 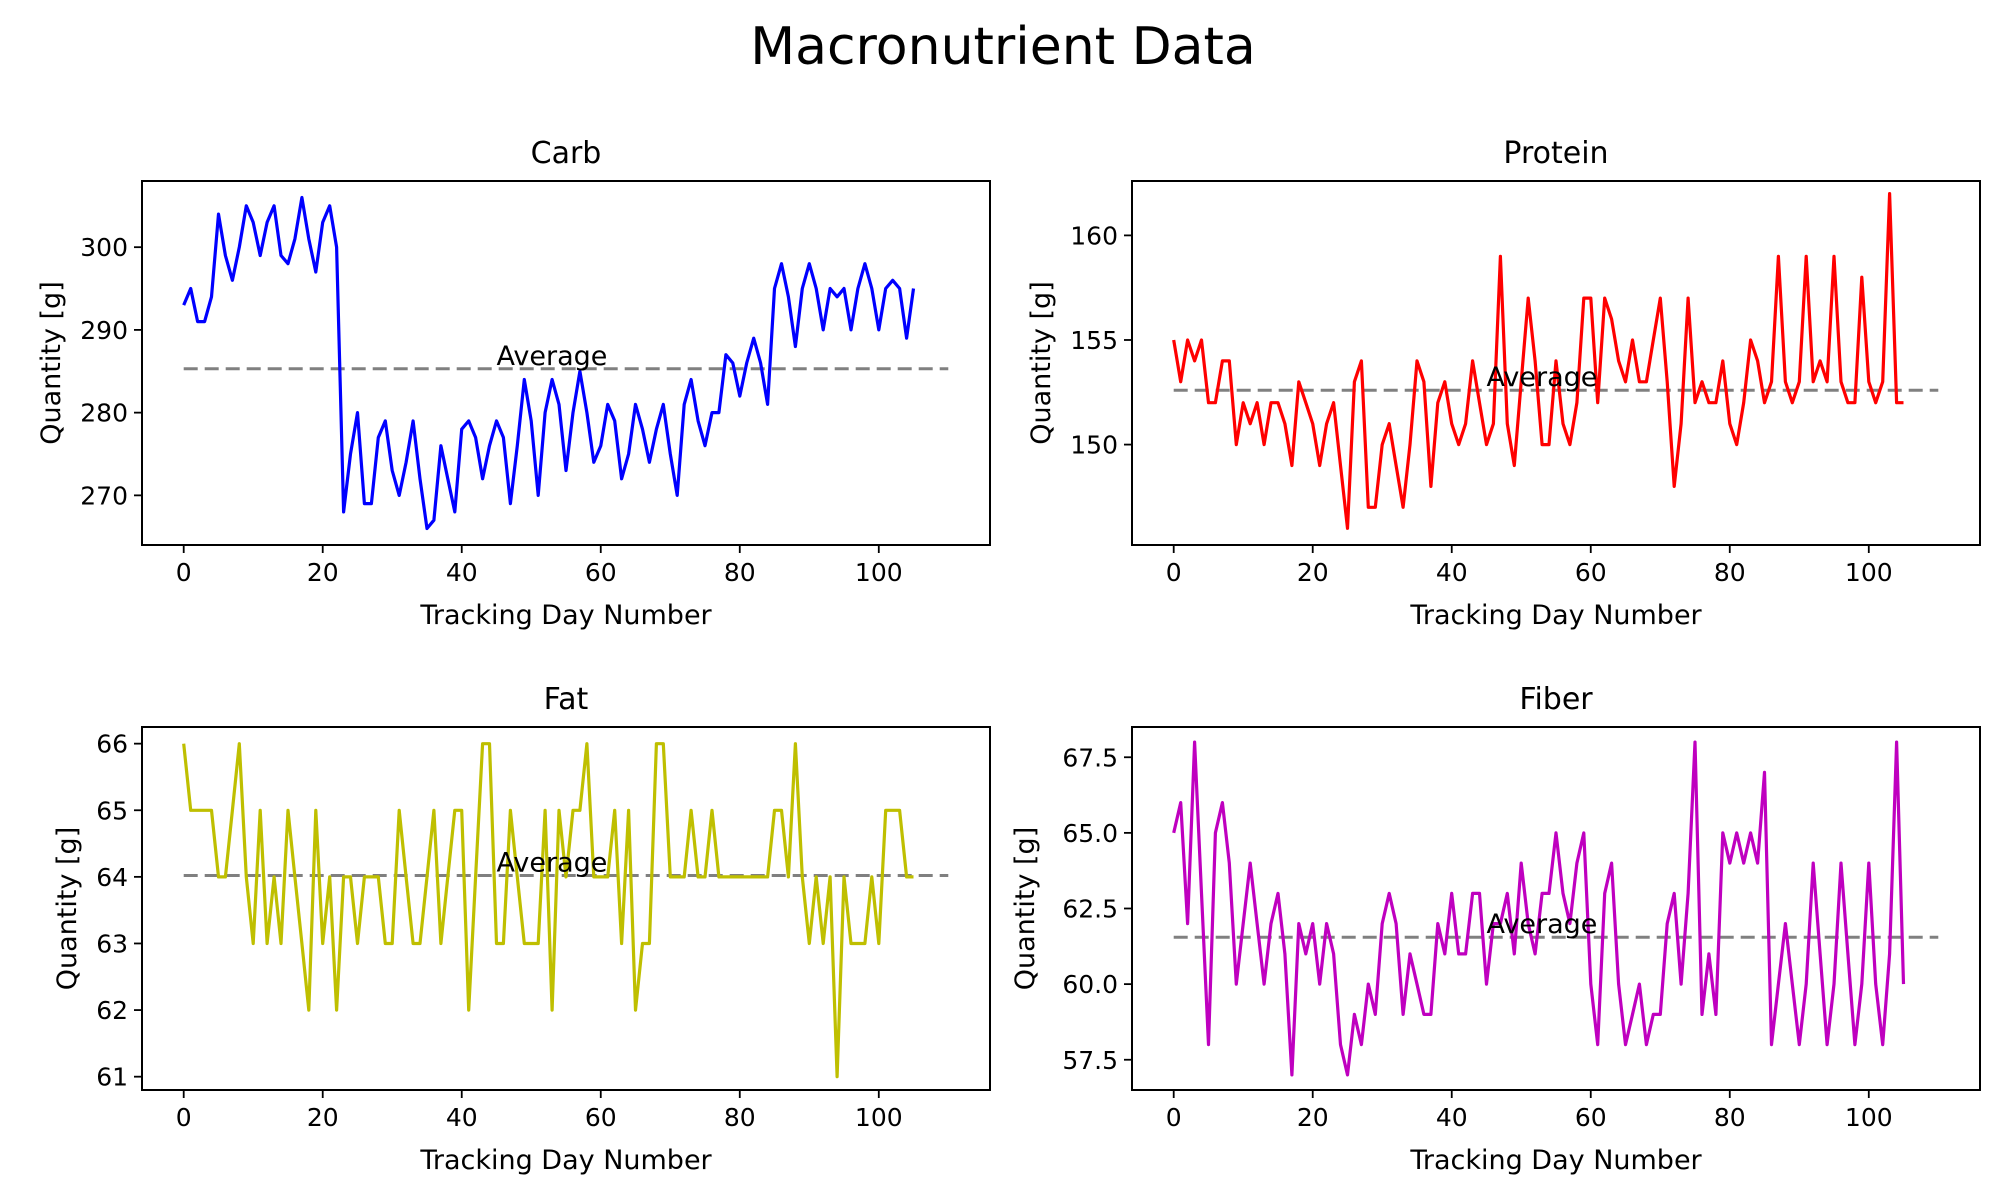 What do you see at coordinates (879, 1117) in the screenshot?
I see `fat-xtick-label: 100` at bounding box center [879, 1117].